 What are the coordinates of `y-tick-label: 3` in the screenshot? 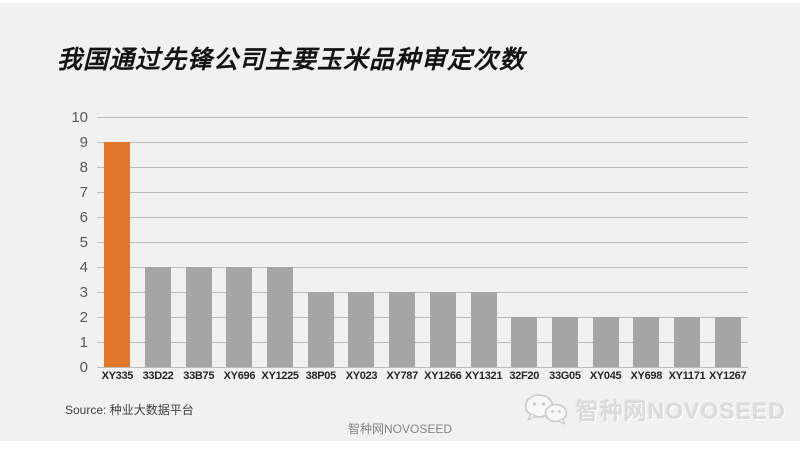 It's located at (83, 292).